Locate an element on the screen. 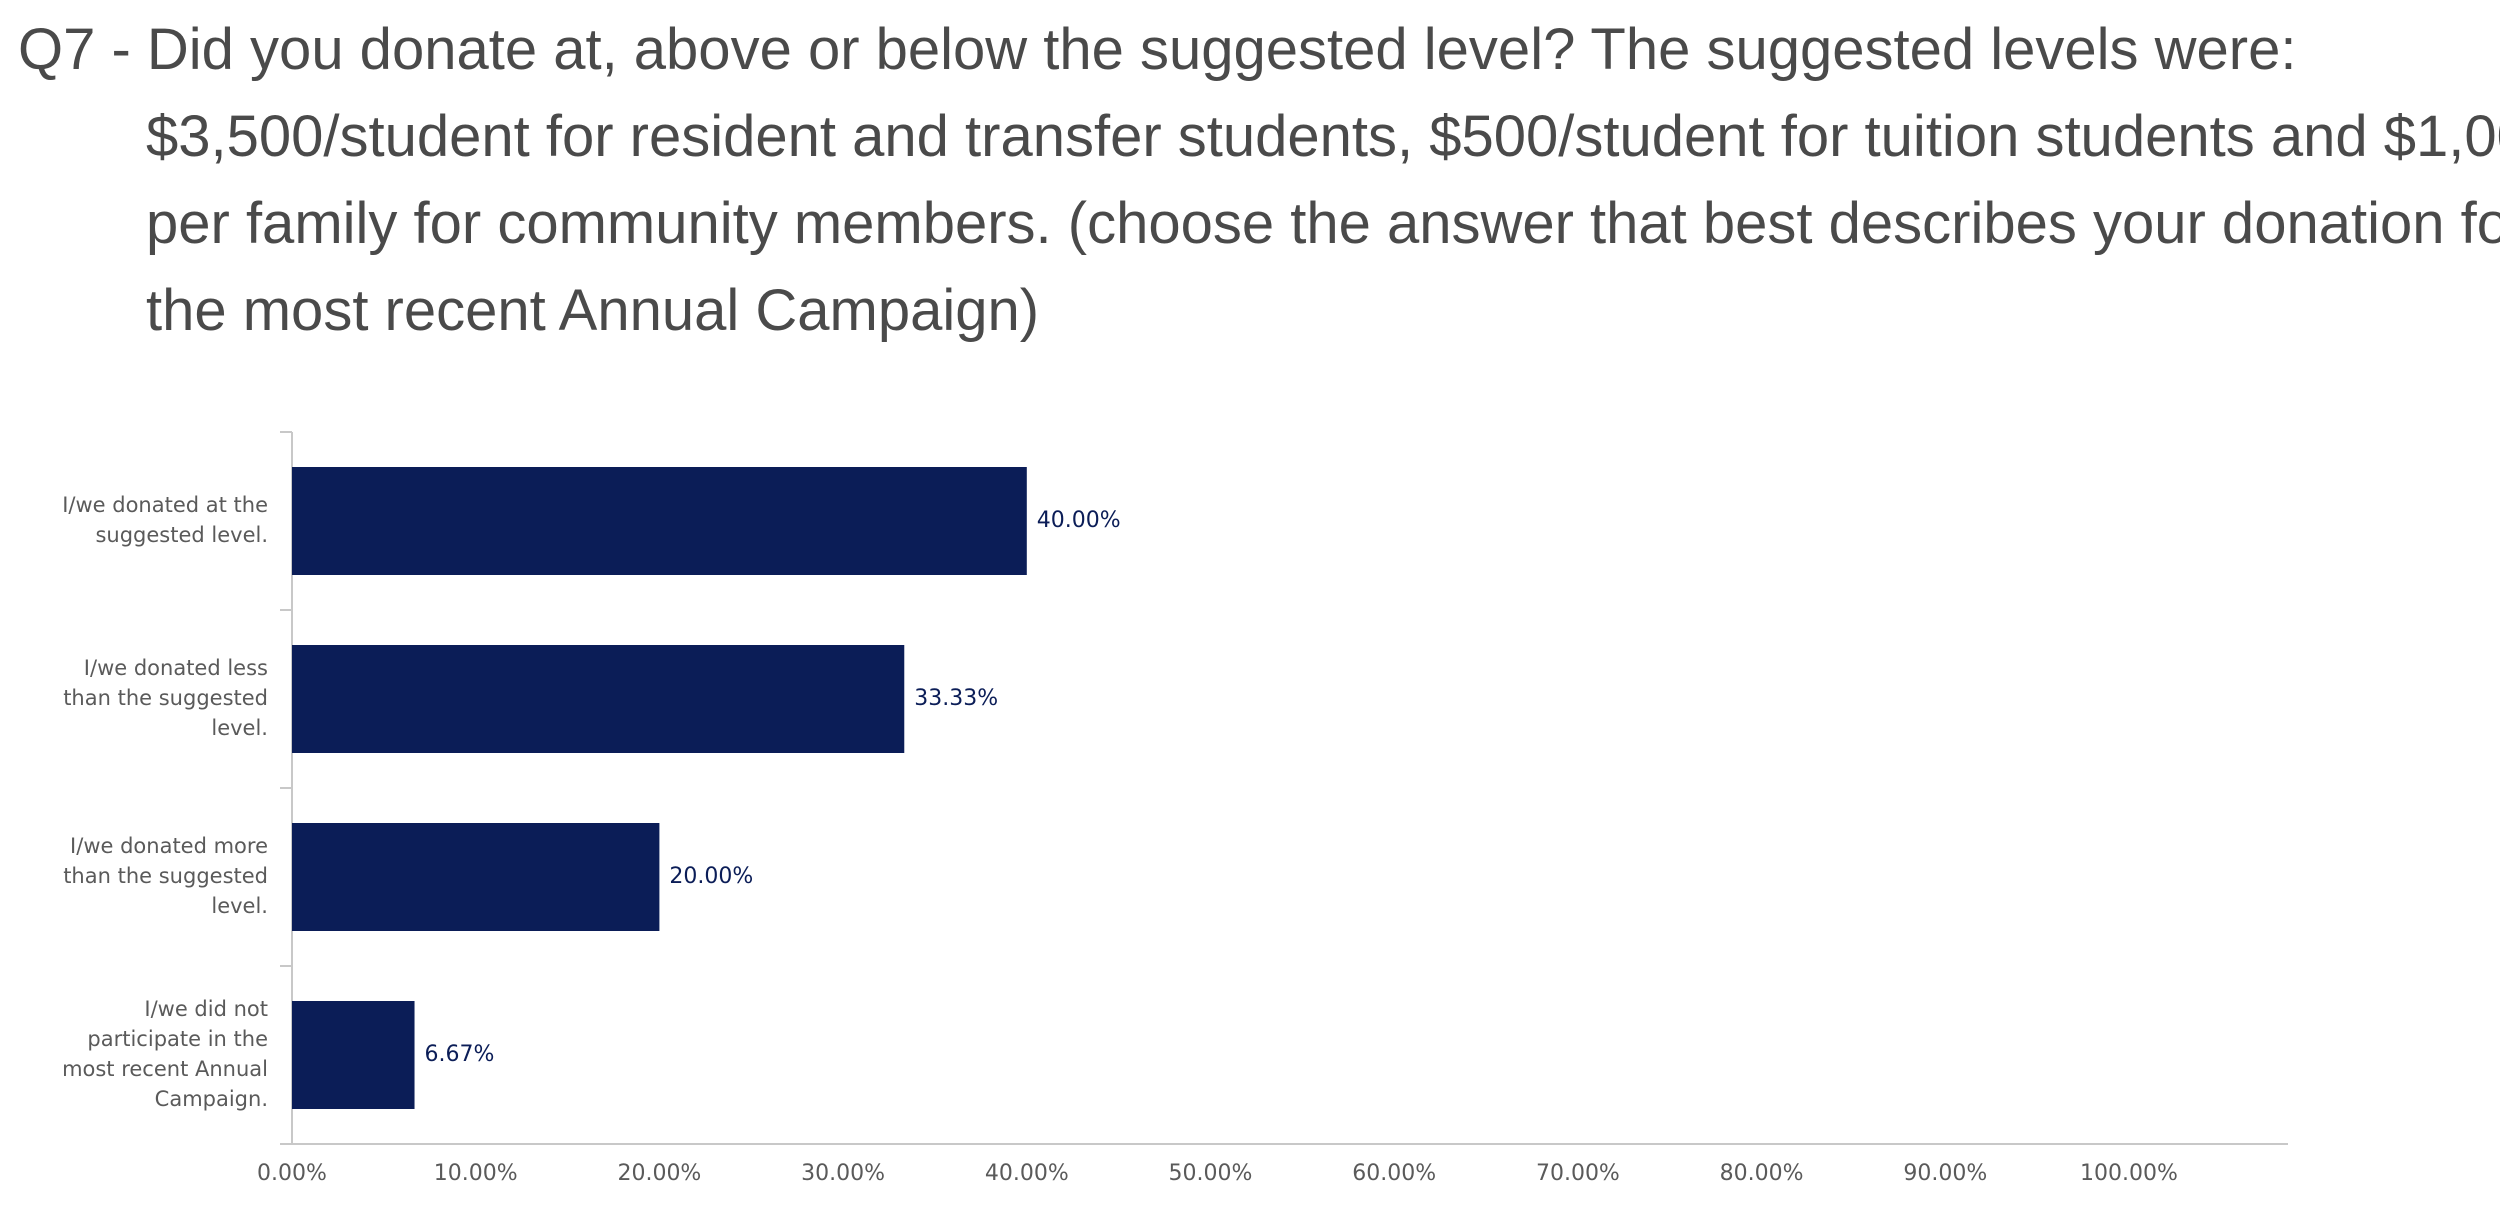 This screenshot has width=2500, height=1211. x-tick-label: 50.00% is located at coordinates (1211, 1173).